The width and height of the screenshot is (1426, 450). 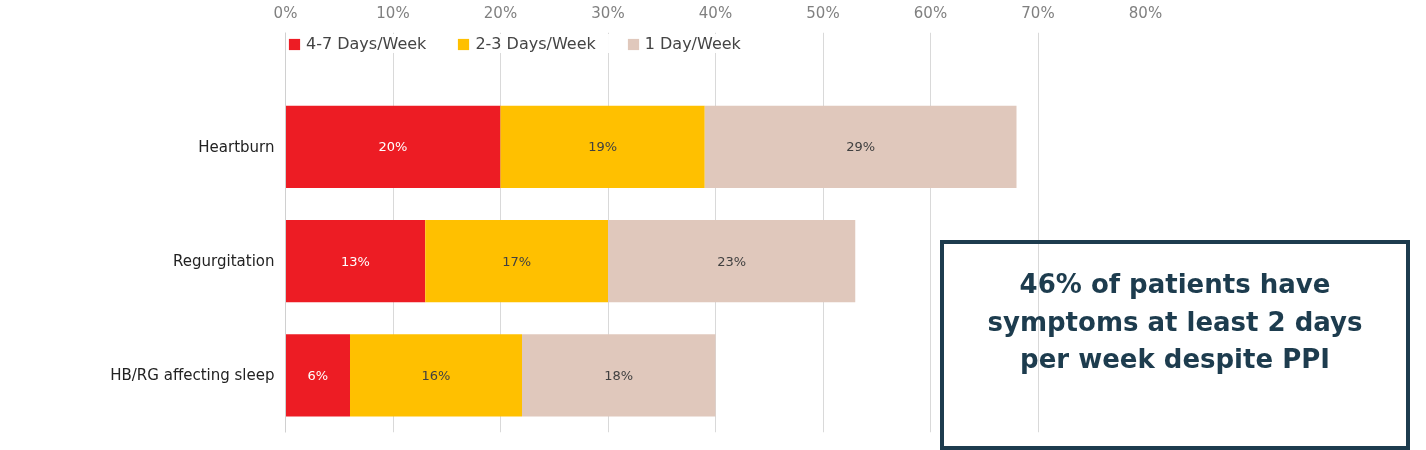 I want to click on x-tick-label: 70%, so click(x=1038, y=12).